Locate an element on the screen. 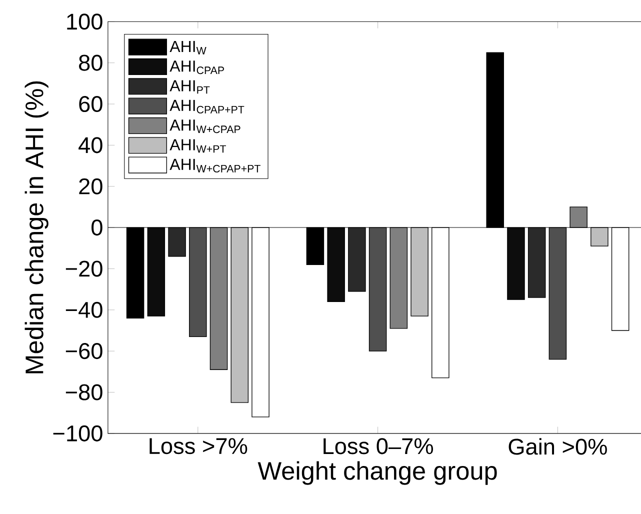  y-tick-label: −40 is located at coordinates (84, 310).